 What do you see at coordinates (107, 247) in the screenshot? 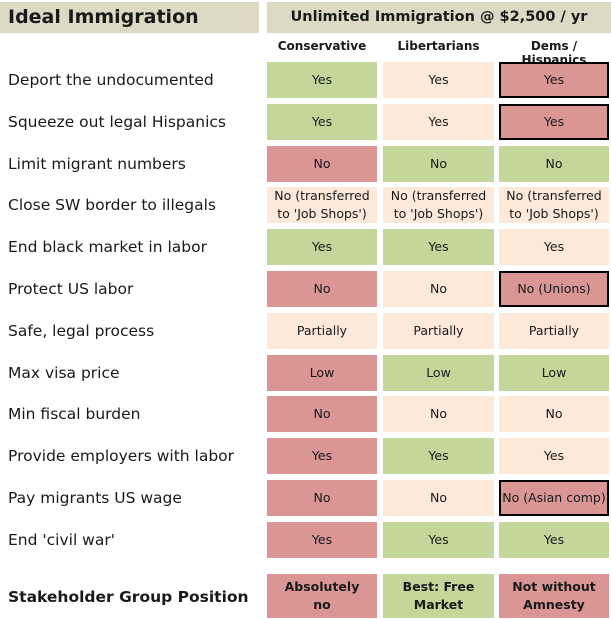
I see `row-label: End black market in labor` at bounding box center [107, 247].